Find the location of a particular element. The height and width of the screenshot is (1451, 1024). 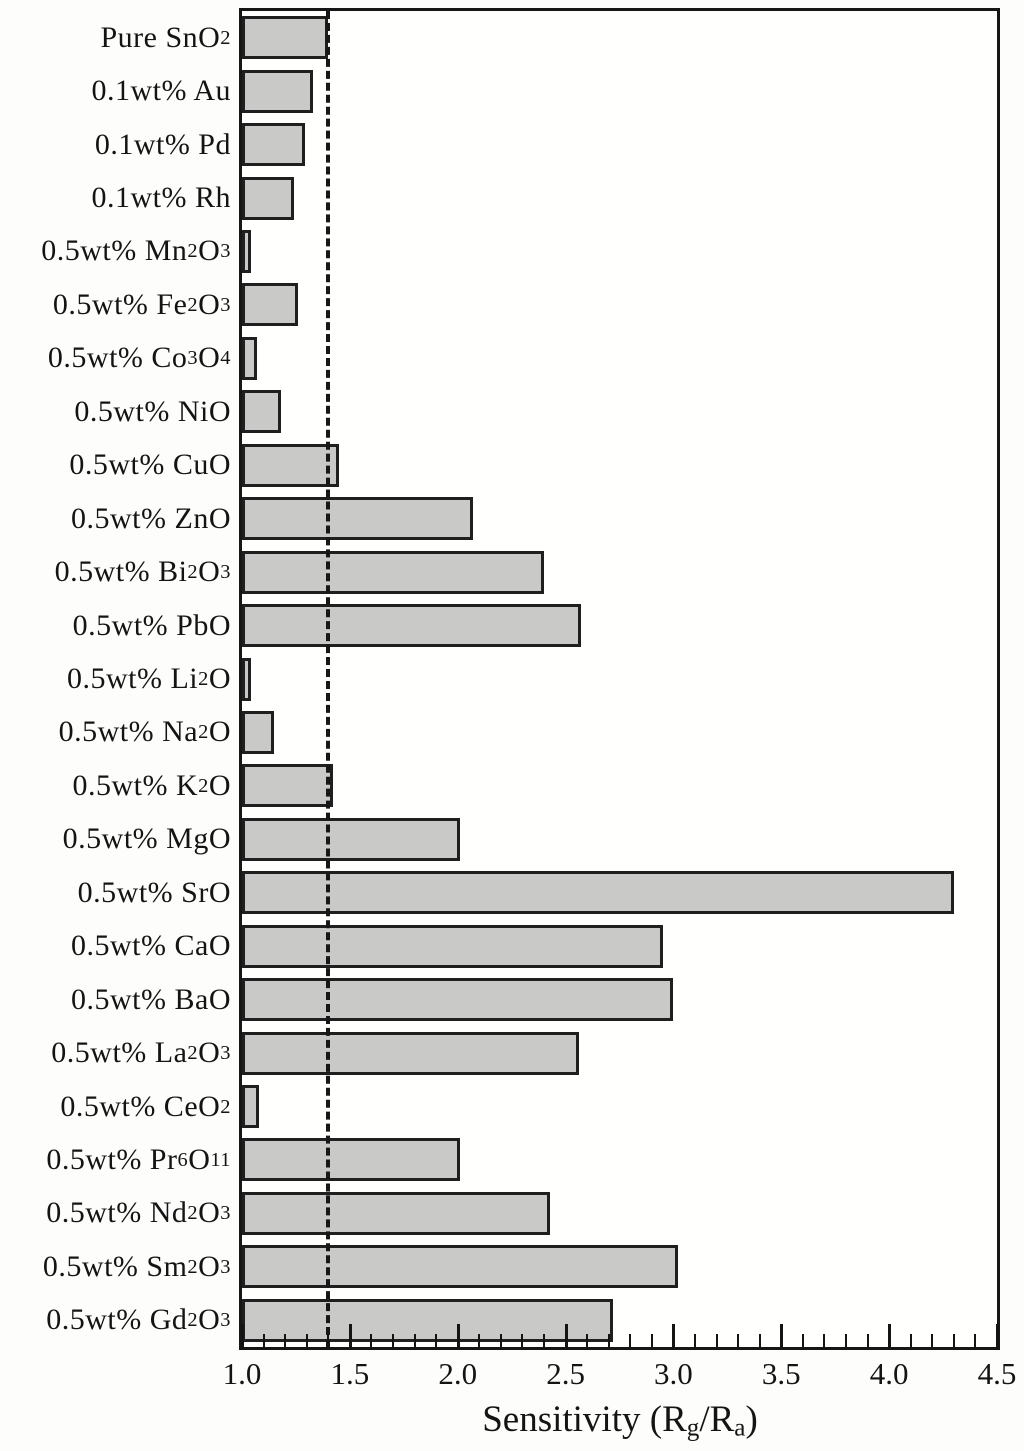

category-label: 0.5wt% PbO is located at coordinates (151, 625).